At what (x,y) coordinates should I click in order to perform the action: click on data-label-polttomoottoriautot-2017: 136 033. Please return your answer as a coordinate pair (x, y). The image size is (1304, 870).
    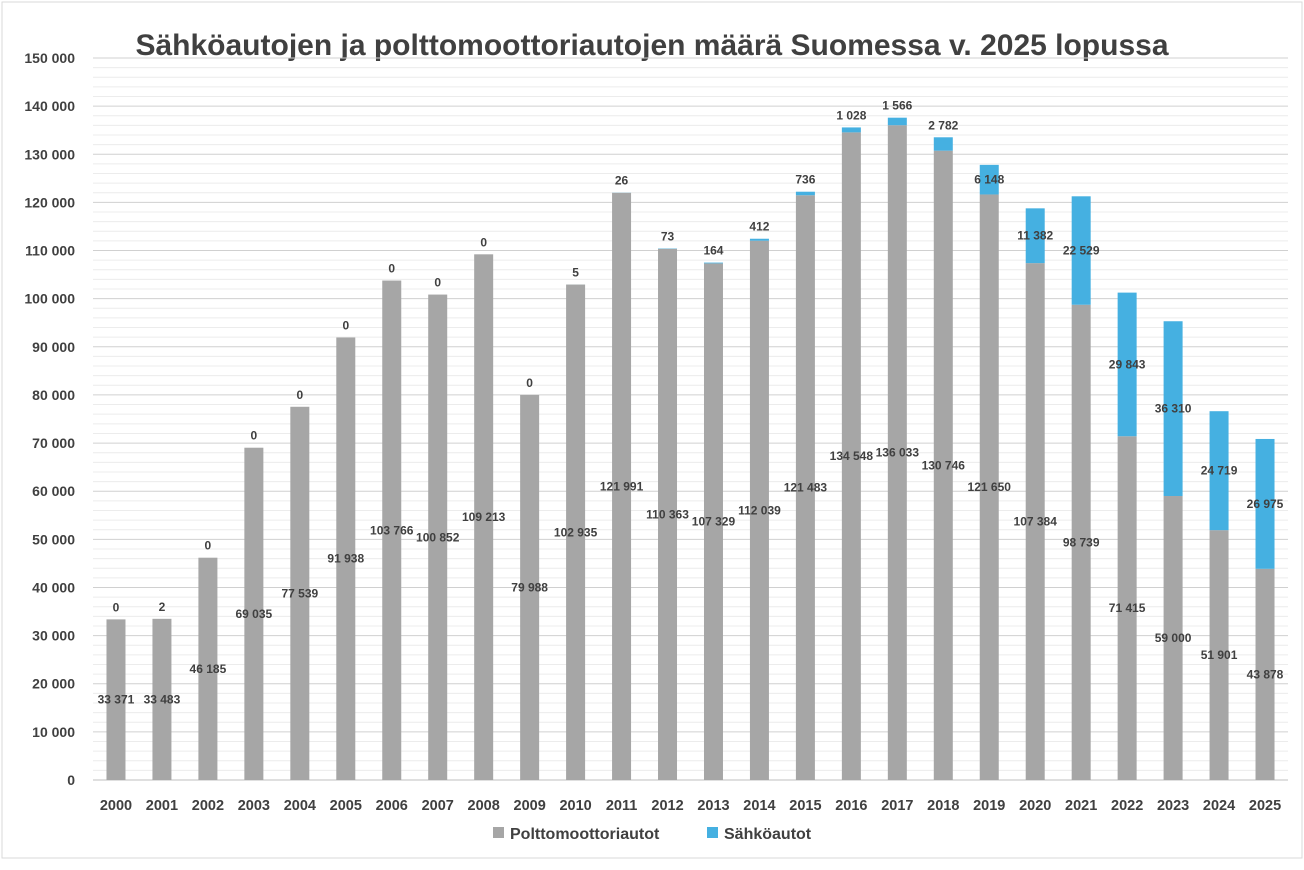
    Looking at the image, I should click on (898, 453).